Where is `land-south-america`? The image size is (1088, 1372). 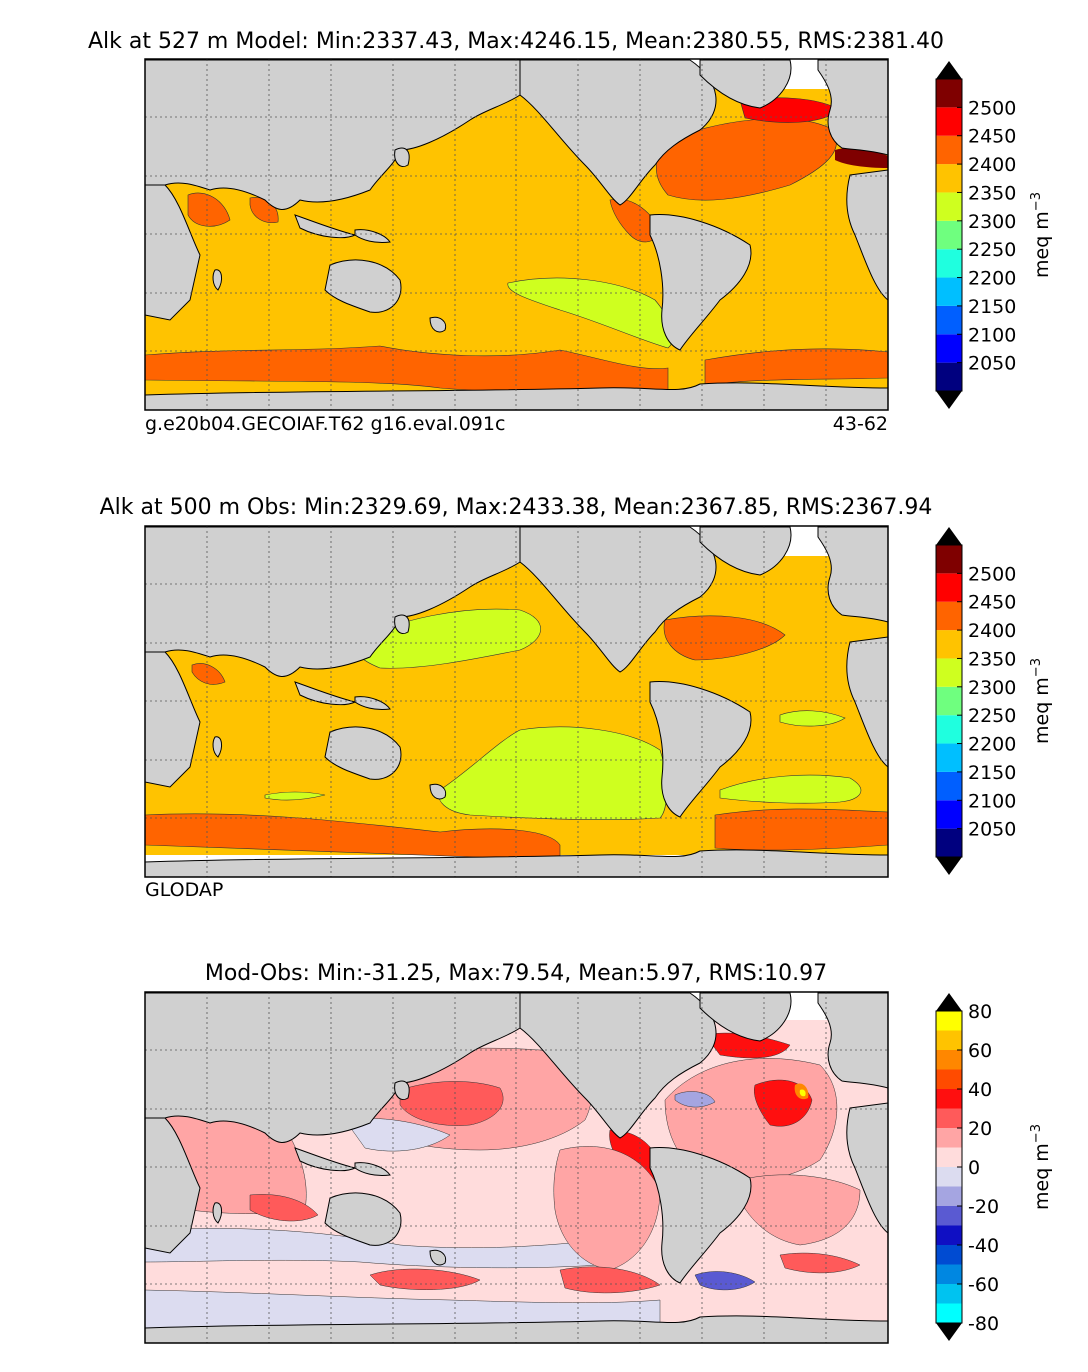 land-south-america is located at coordinates (700, 282).